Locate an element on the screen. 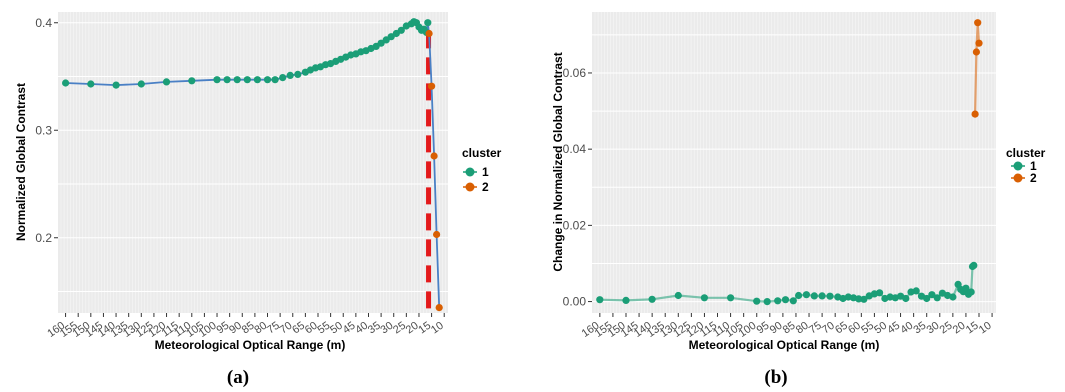 This screenshot has height=392, width=1065. y-tick-label: 0.02 is located at coordinates (575, 225).